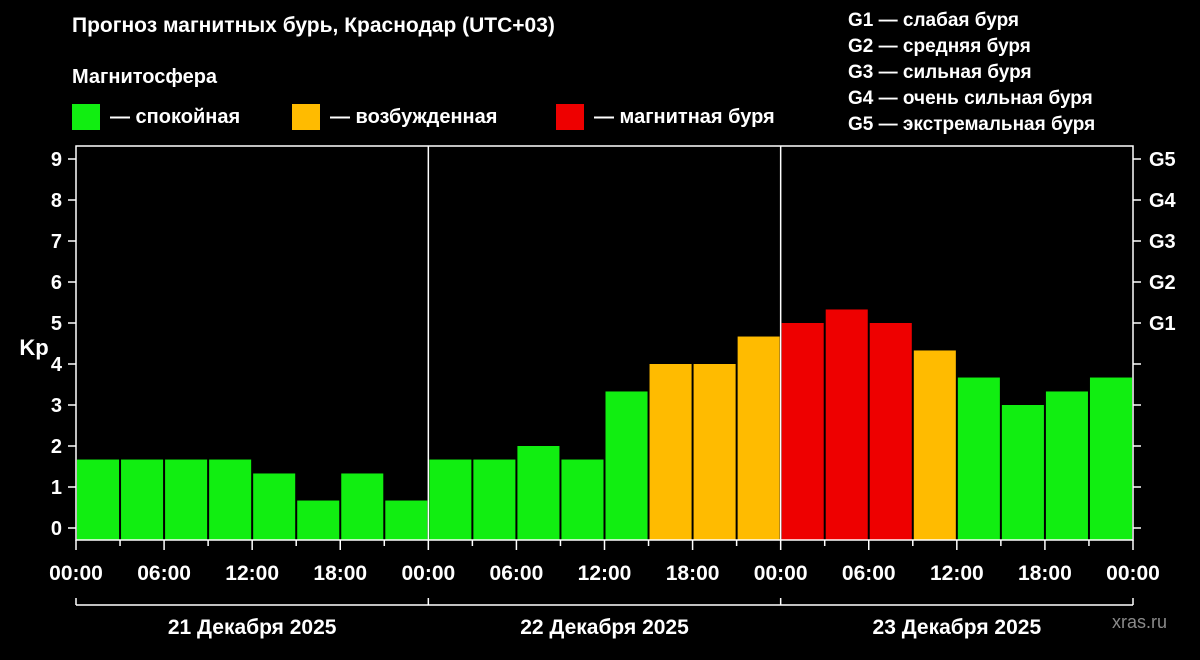 The image size is (1200, 660). I want to click on y-tick-label: 2, so click(56, 447).